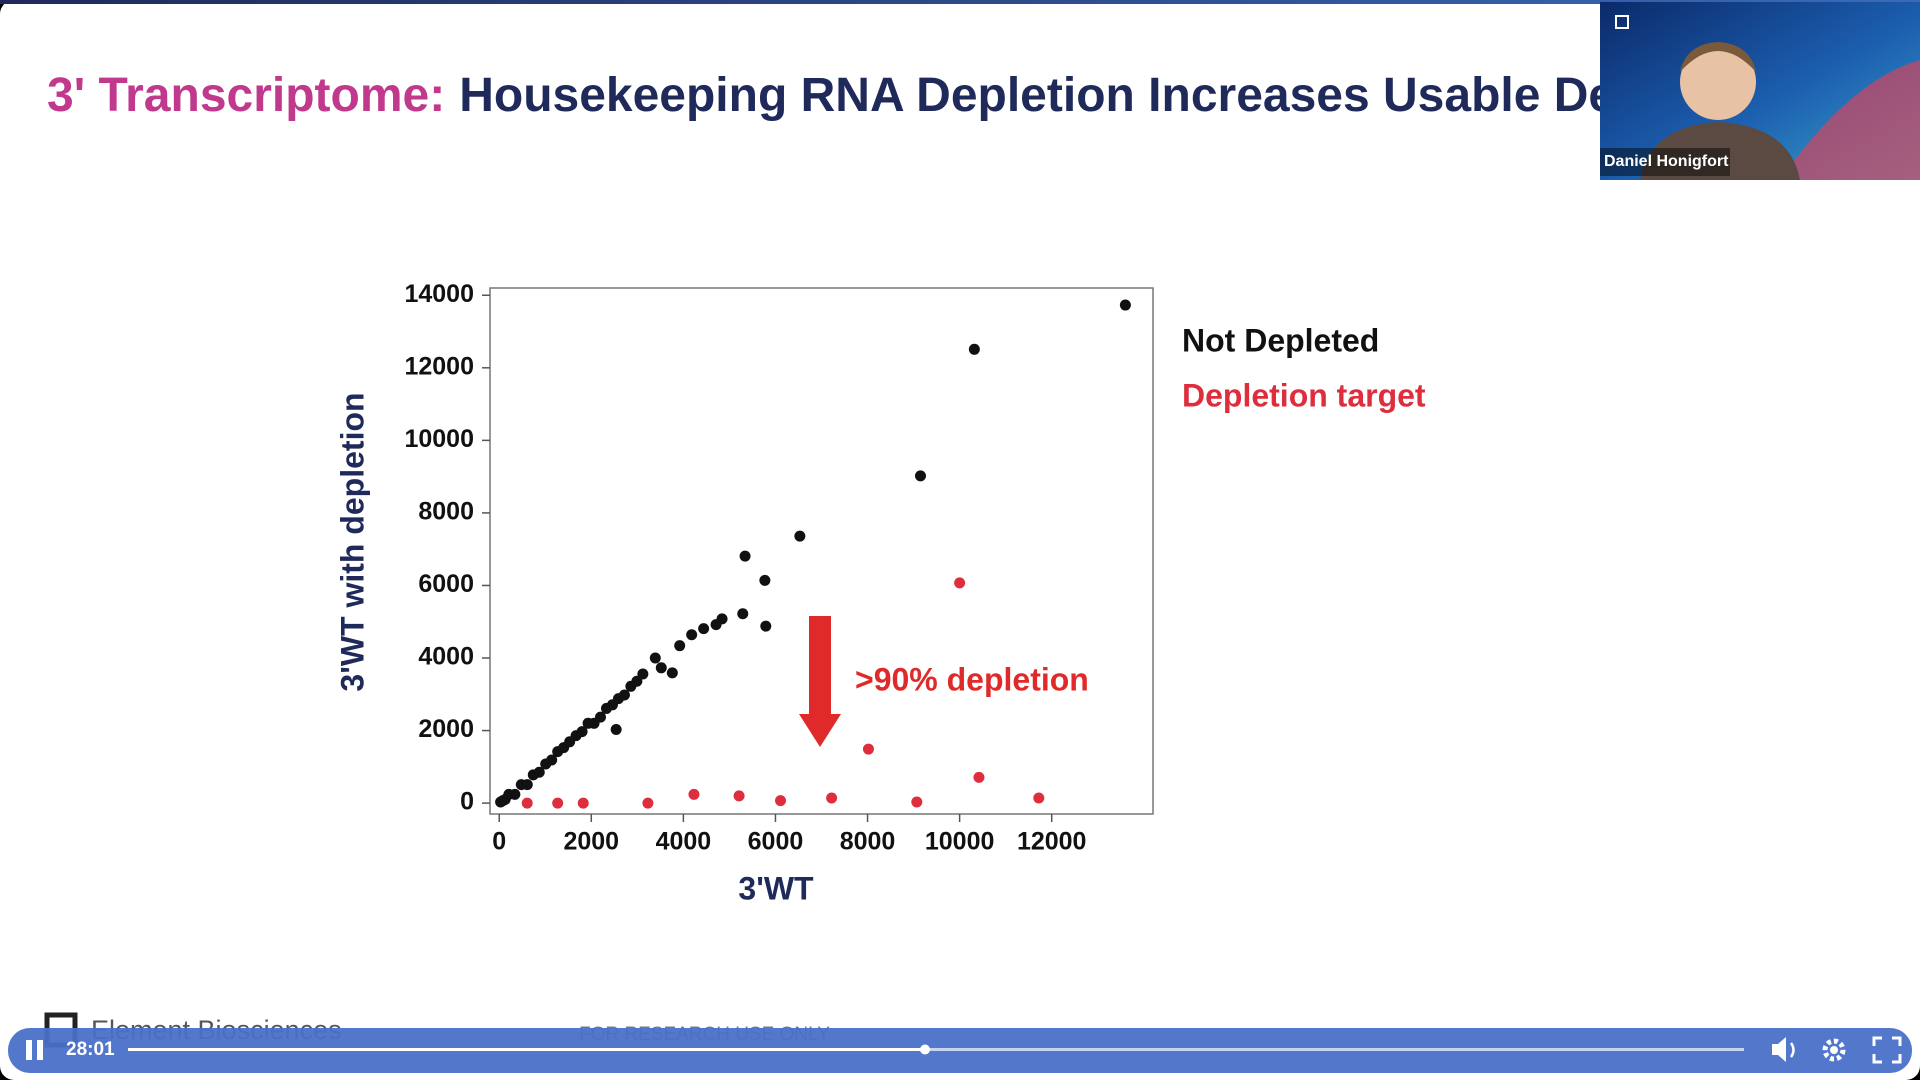 The height and width of the screenshot is (1080, 1920). I want to click on y-tick-label: 8000, so click(446, 512).